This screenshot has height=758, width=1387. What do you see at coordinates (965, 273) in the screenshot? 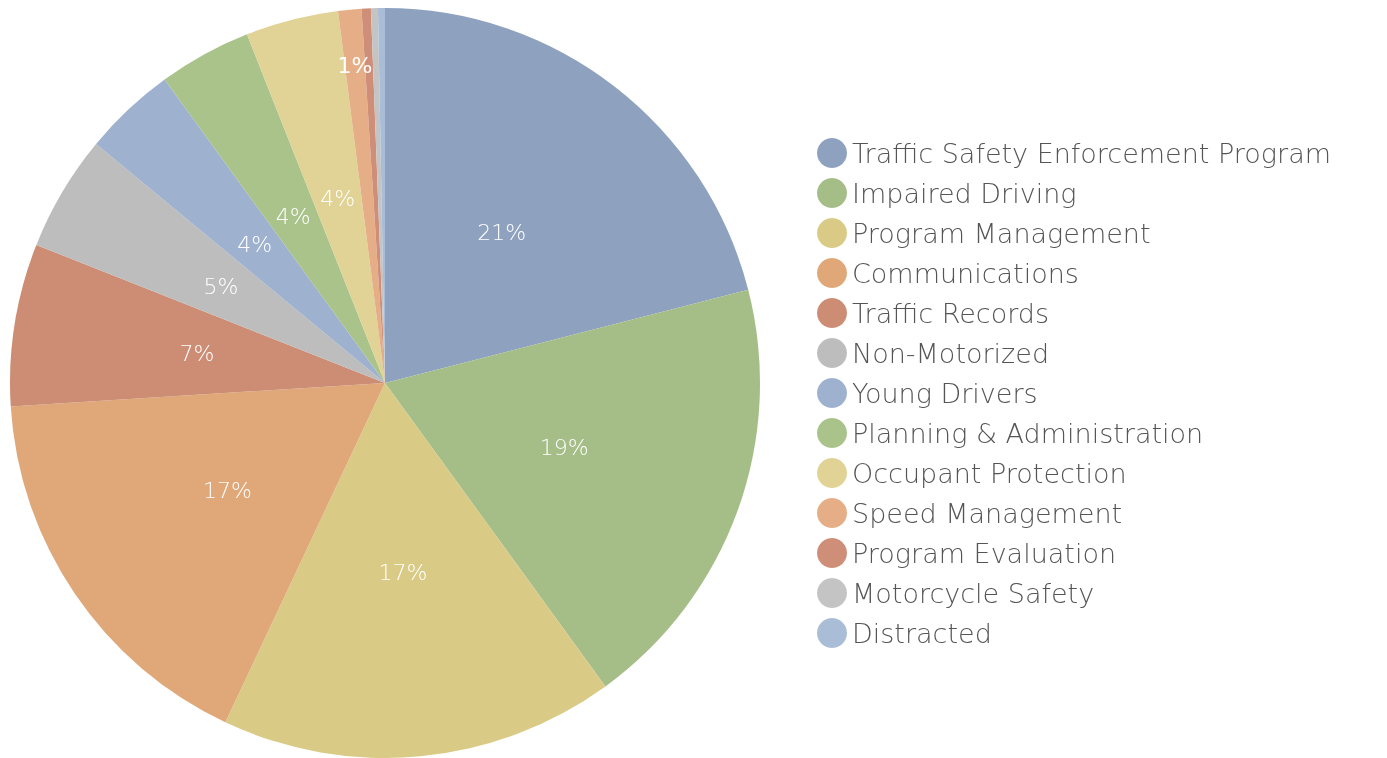
I see `legend-label: Communications` at bounding box center [965, 273].